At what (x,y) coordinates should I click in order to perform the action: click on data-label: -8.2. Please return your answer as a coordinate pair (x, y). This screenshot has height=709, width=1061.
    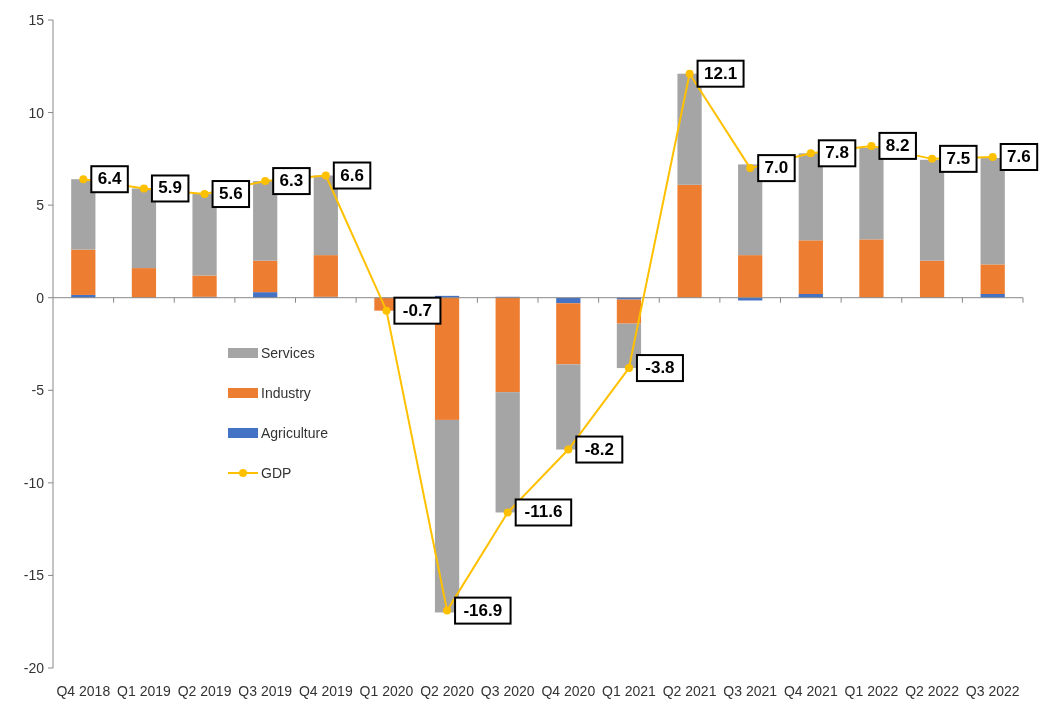
    Looking at the image, I should click on (599, 449).